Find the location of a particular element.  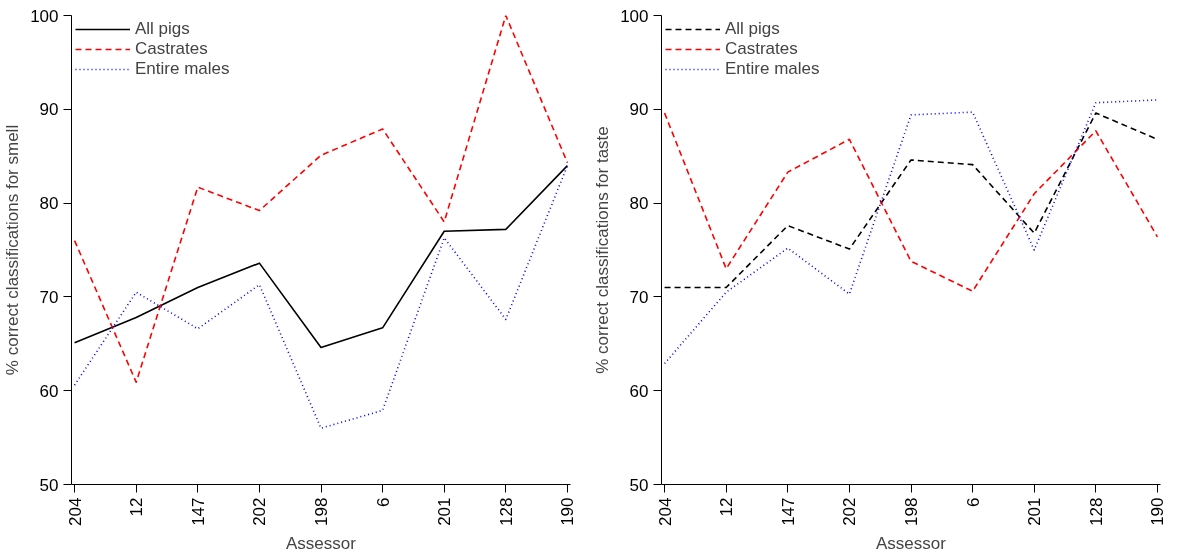

y-axis-title: % correct classifications for smell is located at coordinates (13, 250).